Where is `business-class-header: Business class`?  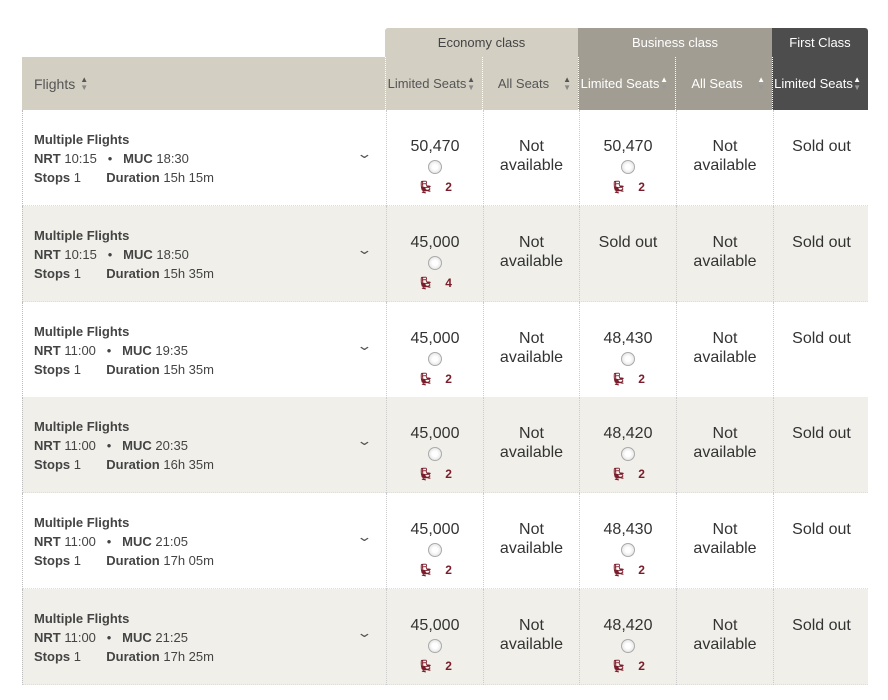 business-class-header: Business class is located at coordinates (675, 42).